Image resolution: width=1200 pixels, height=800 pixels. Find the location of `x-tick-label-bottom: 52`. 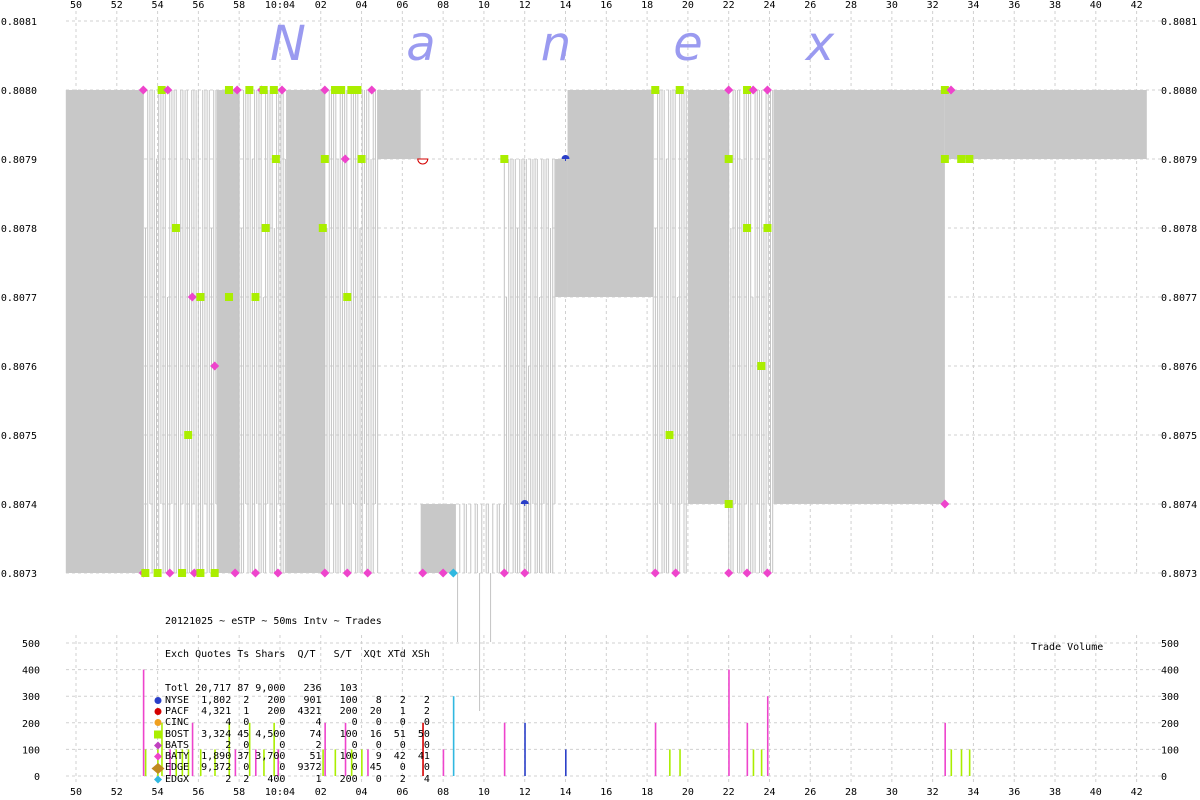

x-tick-label-bottom: 52 is located at coordinates (117, 792).